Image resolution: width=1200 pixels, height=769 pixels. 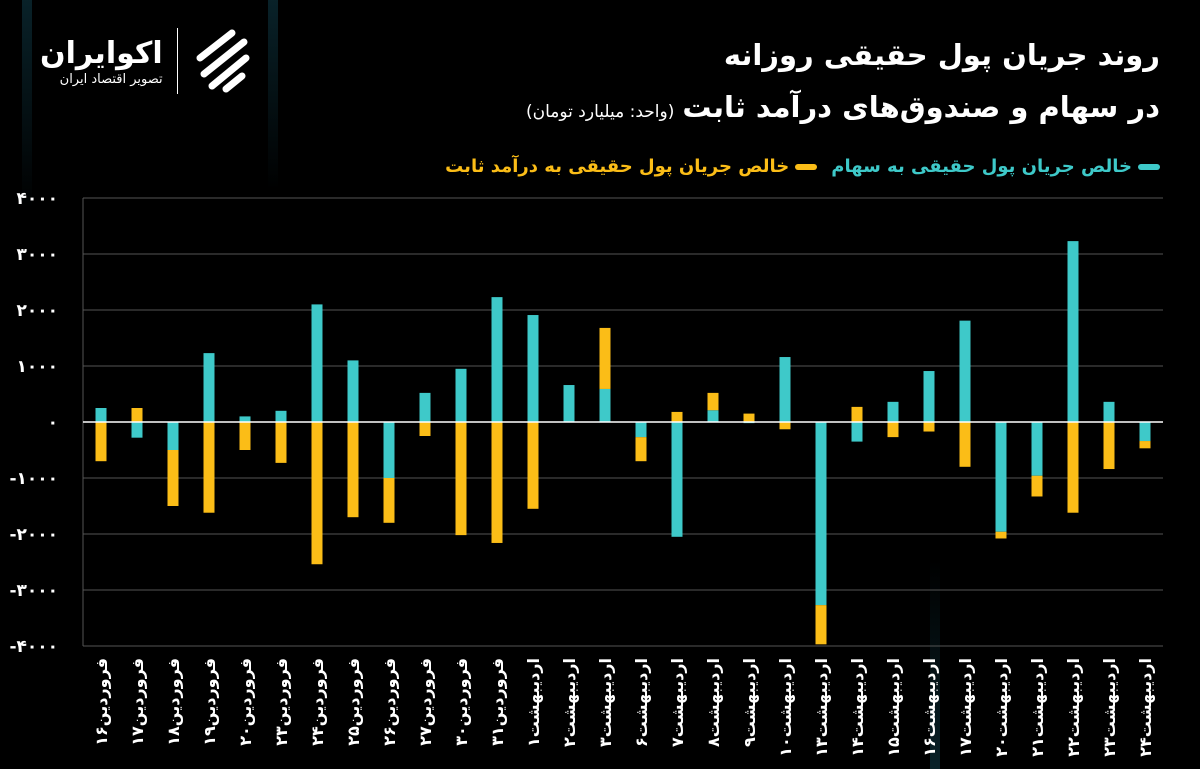 What do you see at coordinates (101, 53) in the screenshot?
I see `brand-name: اکوایران` at bounding box center [101, 53].